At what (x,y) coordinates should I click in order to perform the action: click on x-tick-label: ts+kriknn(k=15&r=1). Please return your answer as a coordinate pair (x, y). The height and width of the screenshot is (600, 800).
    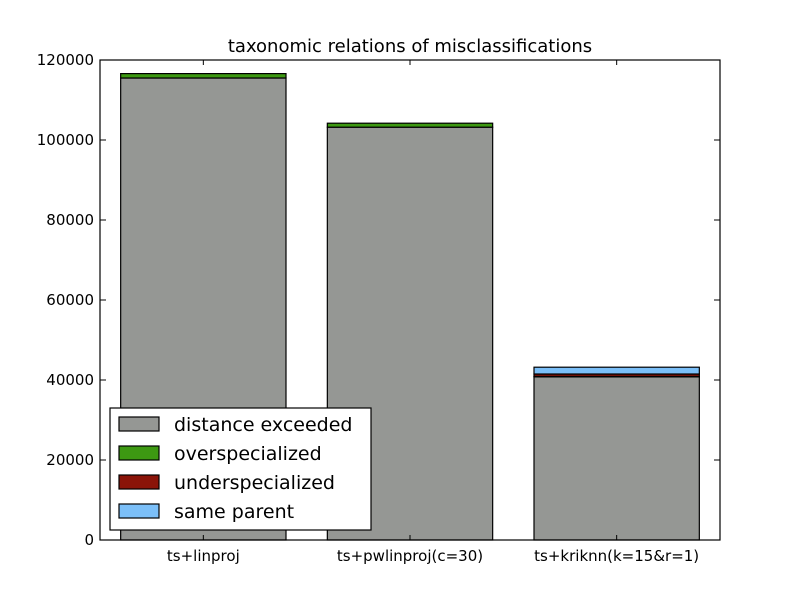
    Looking at the image, I should click on (616, 556).